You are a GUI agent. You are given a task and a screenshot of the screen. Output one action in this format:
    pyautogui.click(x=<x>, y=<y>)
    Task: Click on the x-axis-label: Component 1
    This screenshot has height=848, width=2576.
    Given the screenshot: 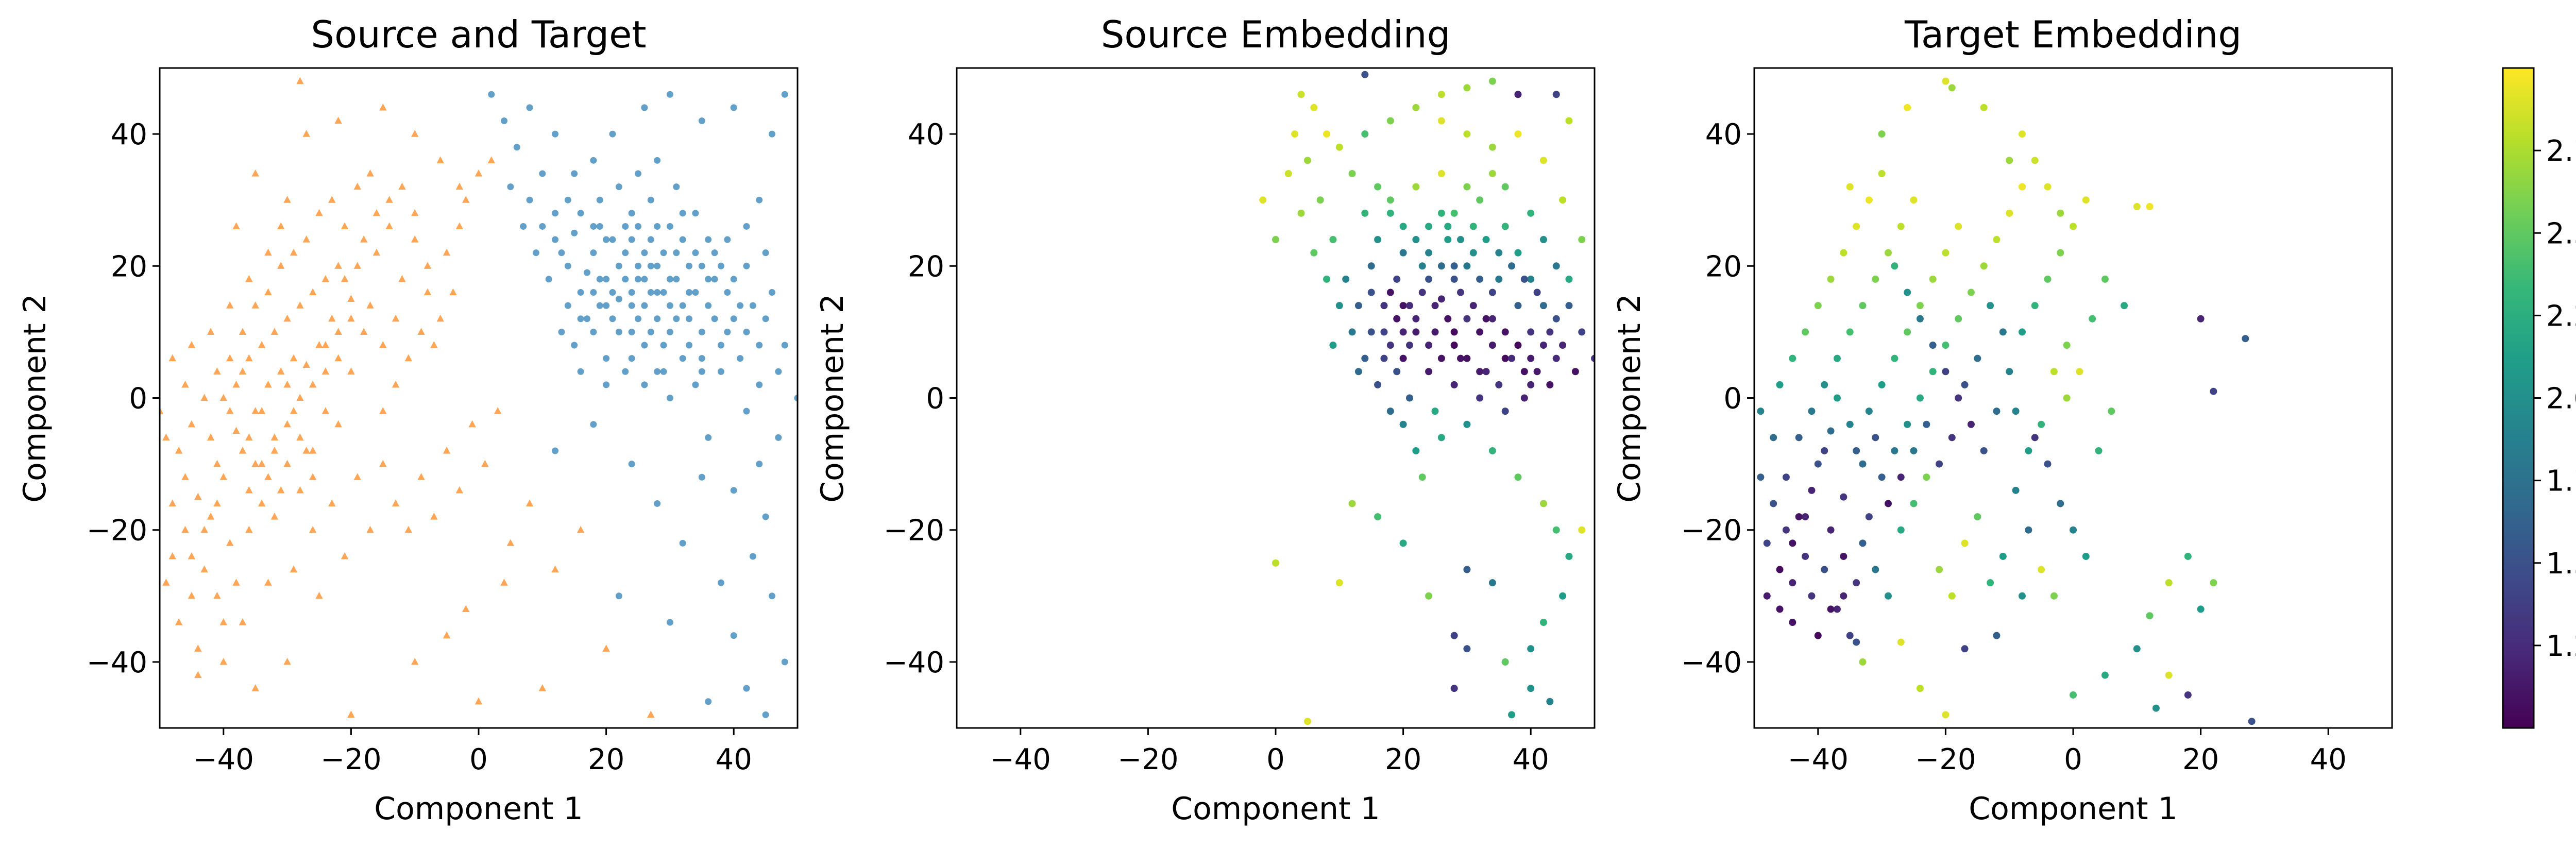 What is the action you would take?
    pyautogui.click(x=1275, y=809)
    